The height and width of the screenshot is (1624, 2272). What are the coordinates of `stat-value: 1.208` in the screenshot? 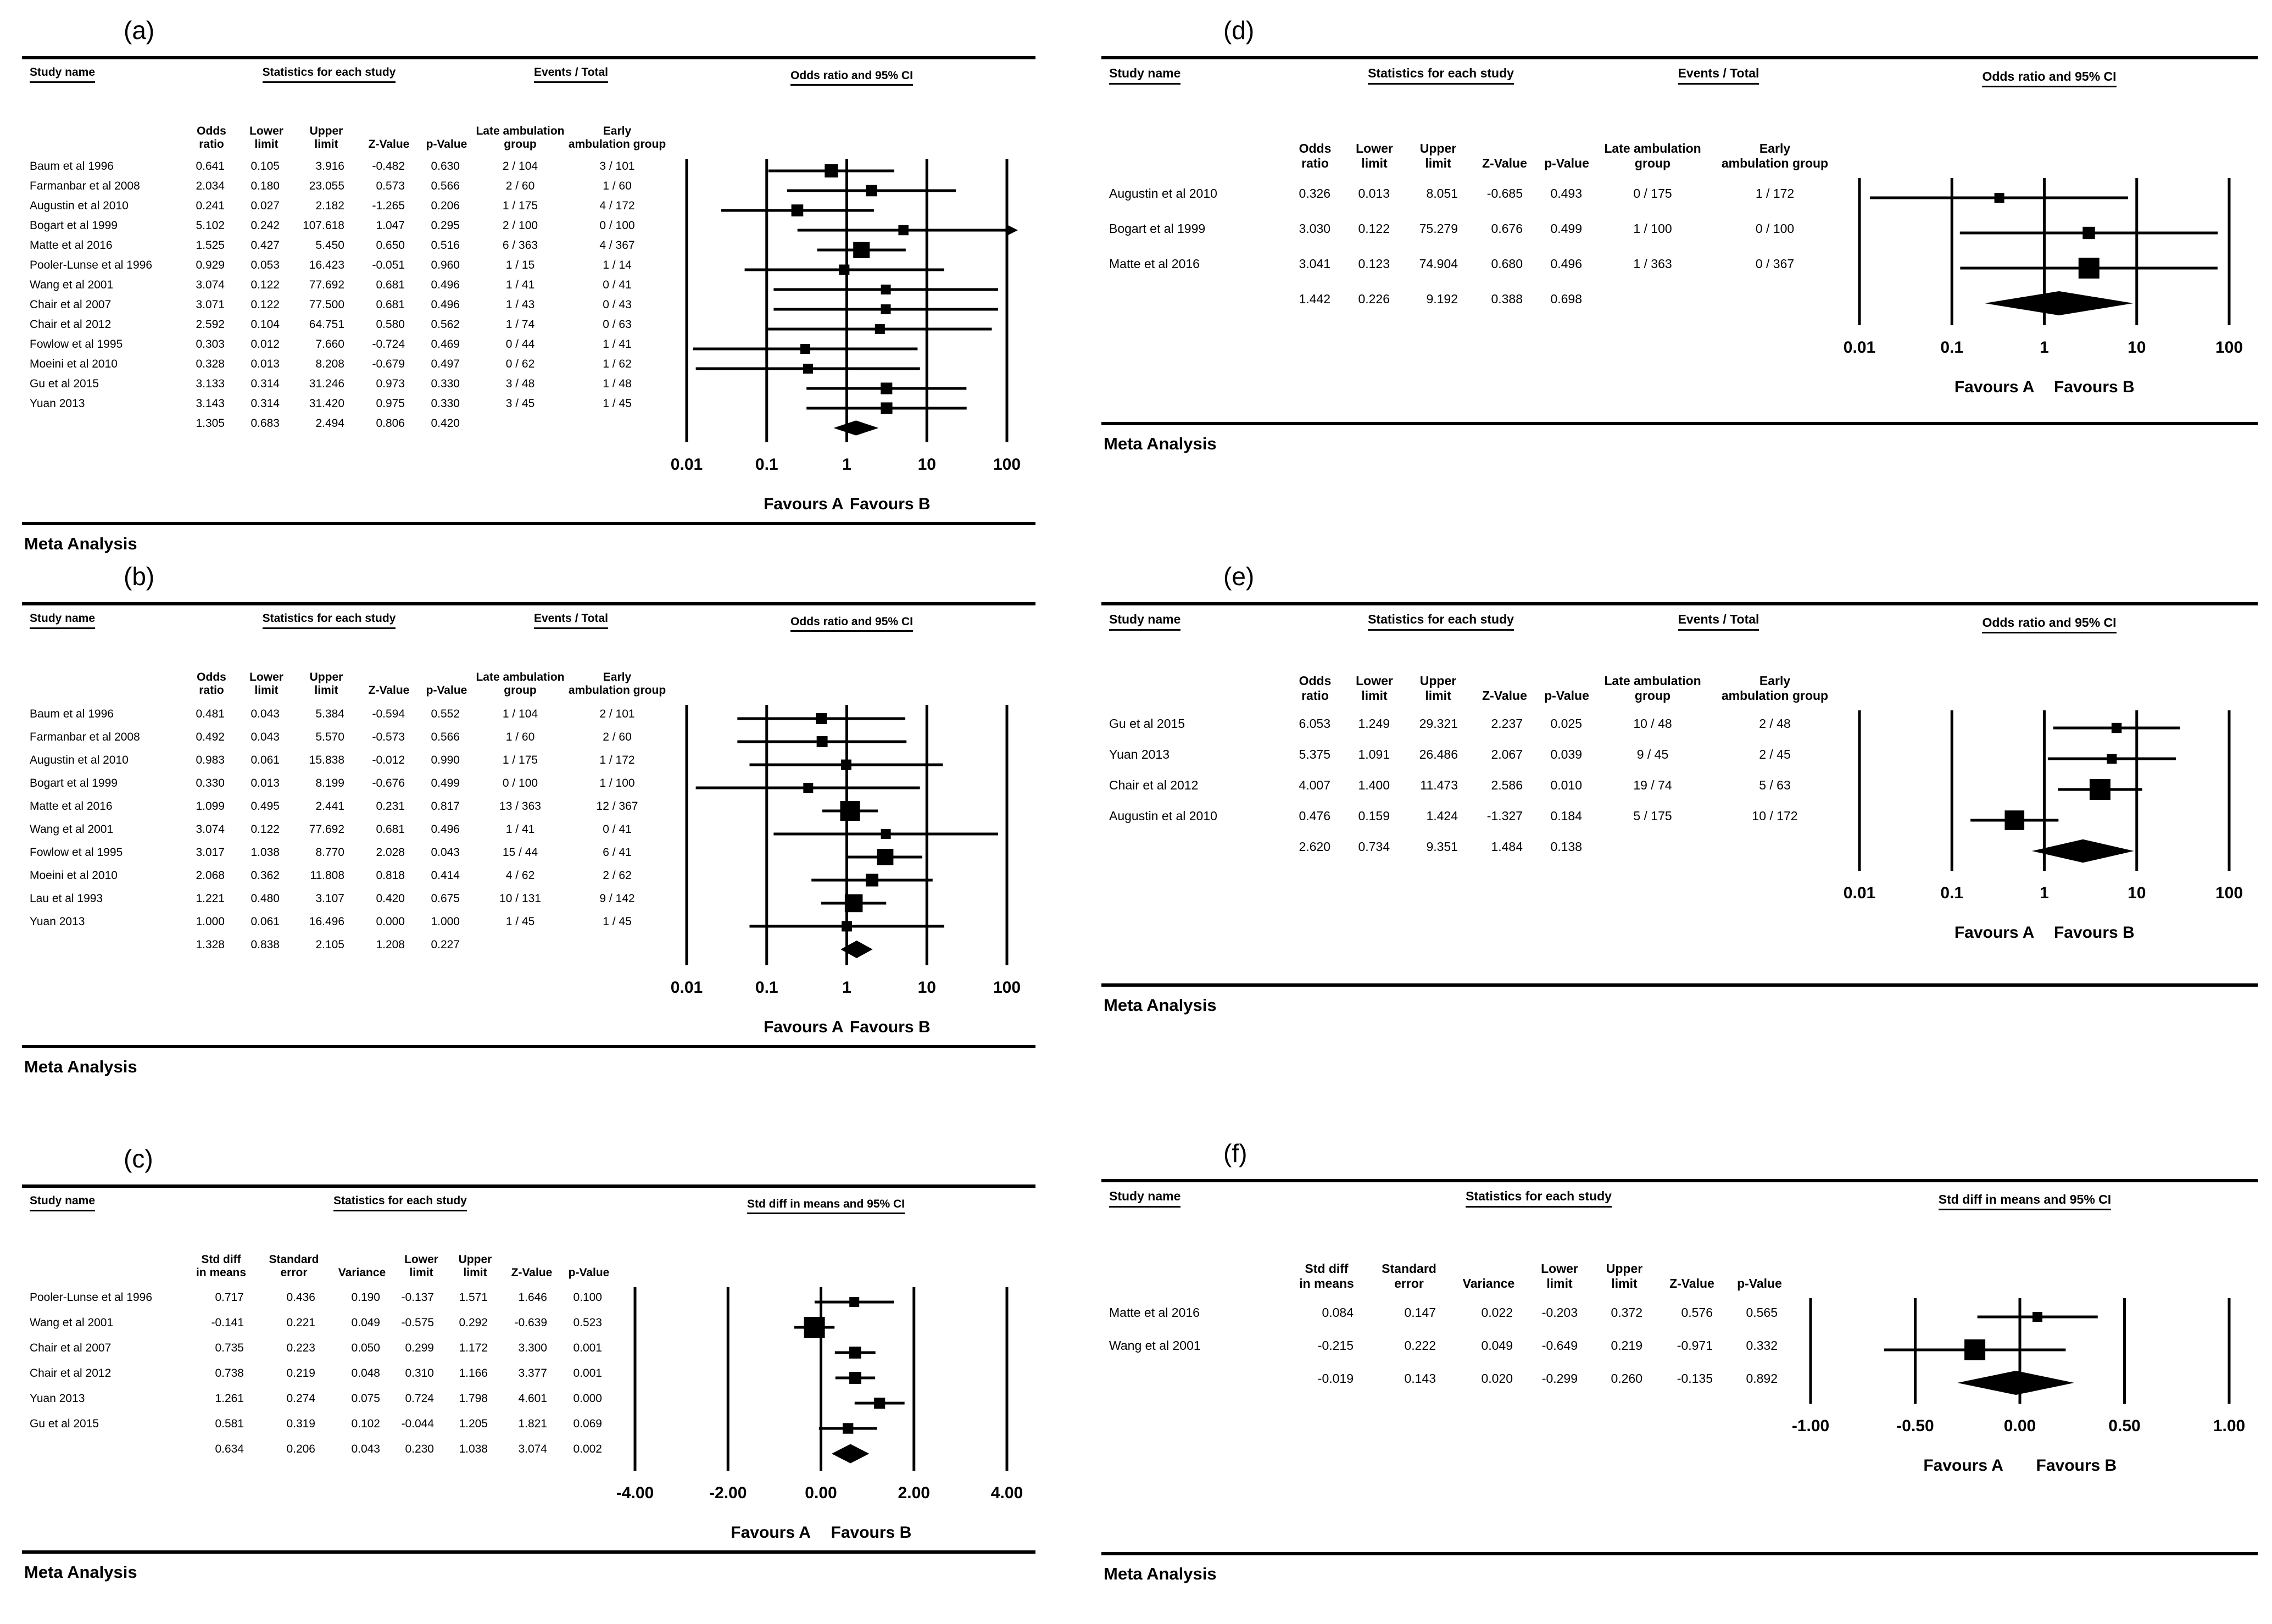 It's located at (391, 944).